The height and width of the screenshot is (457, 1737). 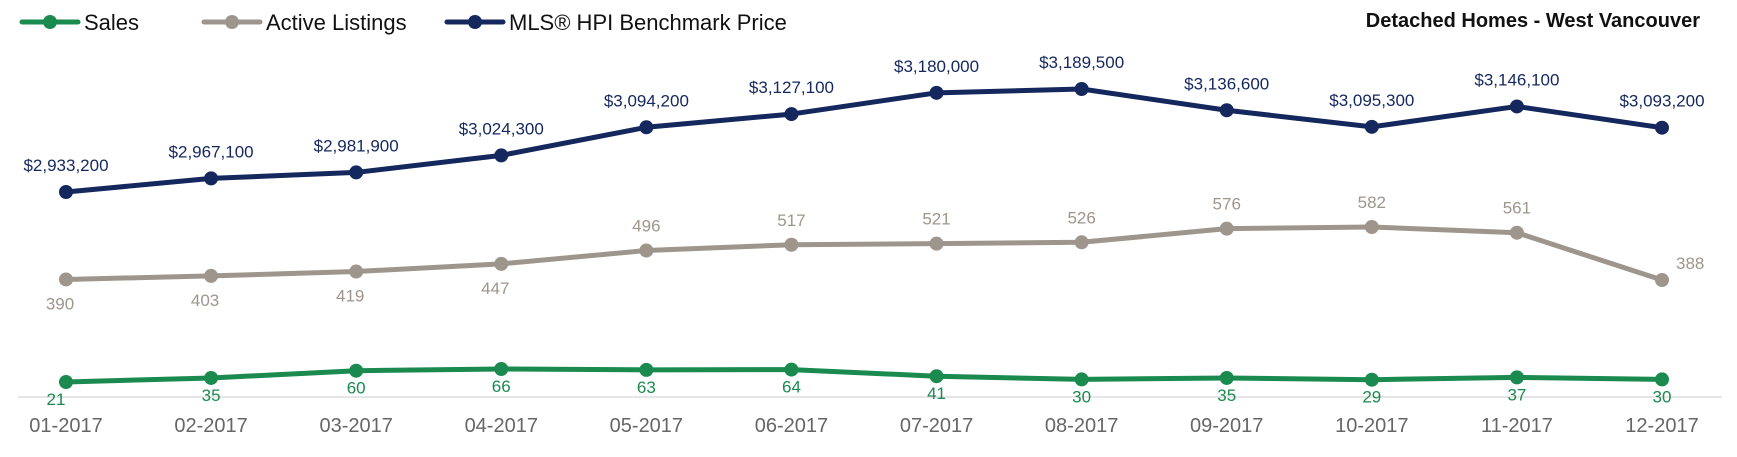 I want to click on x-tick-label: 10-2017, so click(x=1371, y=426).